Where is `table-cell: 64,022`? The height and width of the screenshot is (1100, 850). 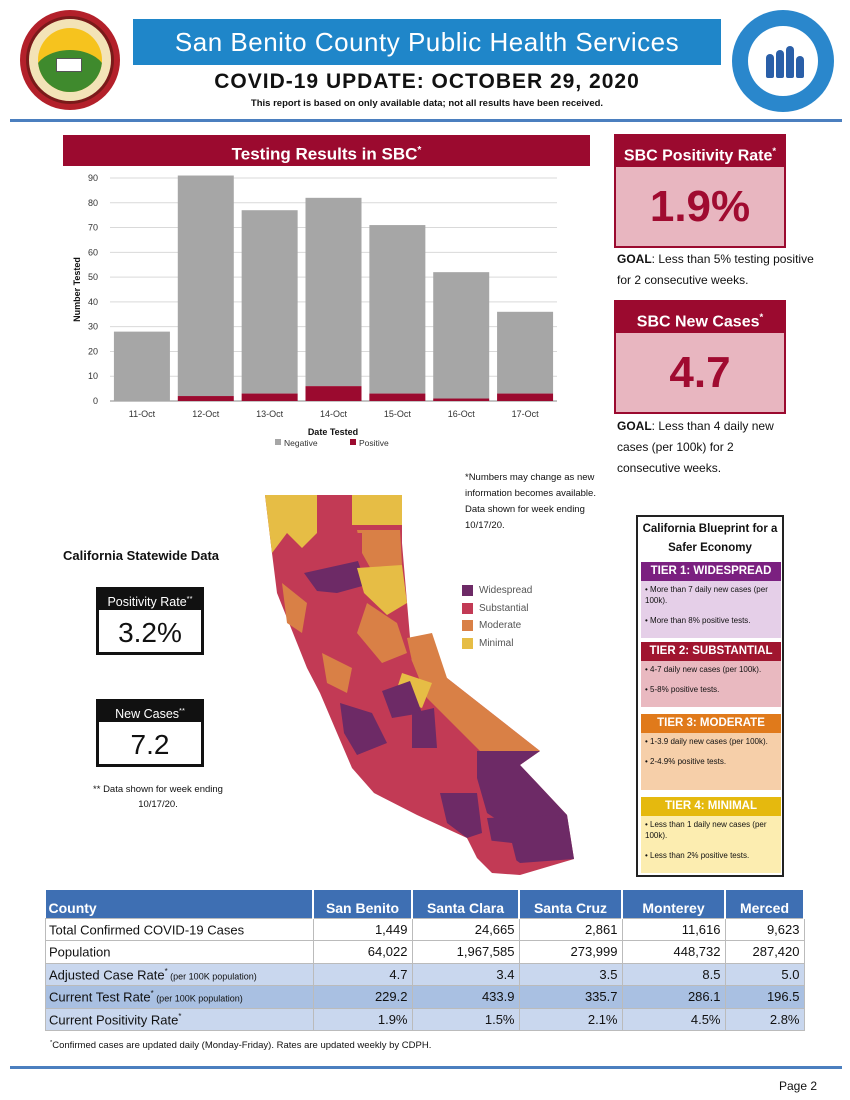
table-cell: 64,022 is located at coordinates (362, 952).